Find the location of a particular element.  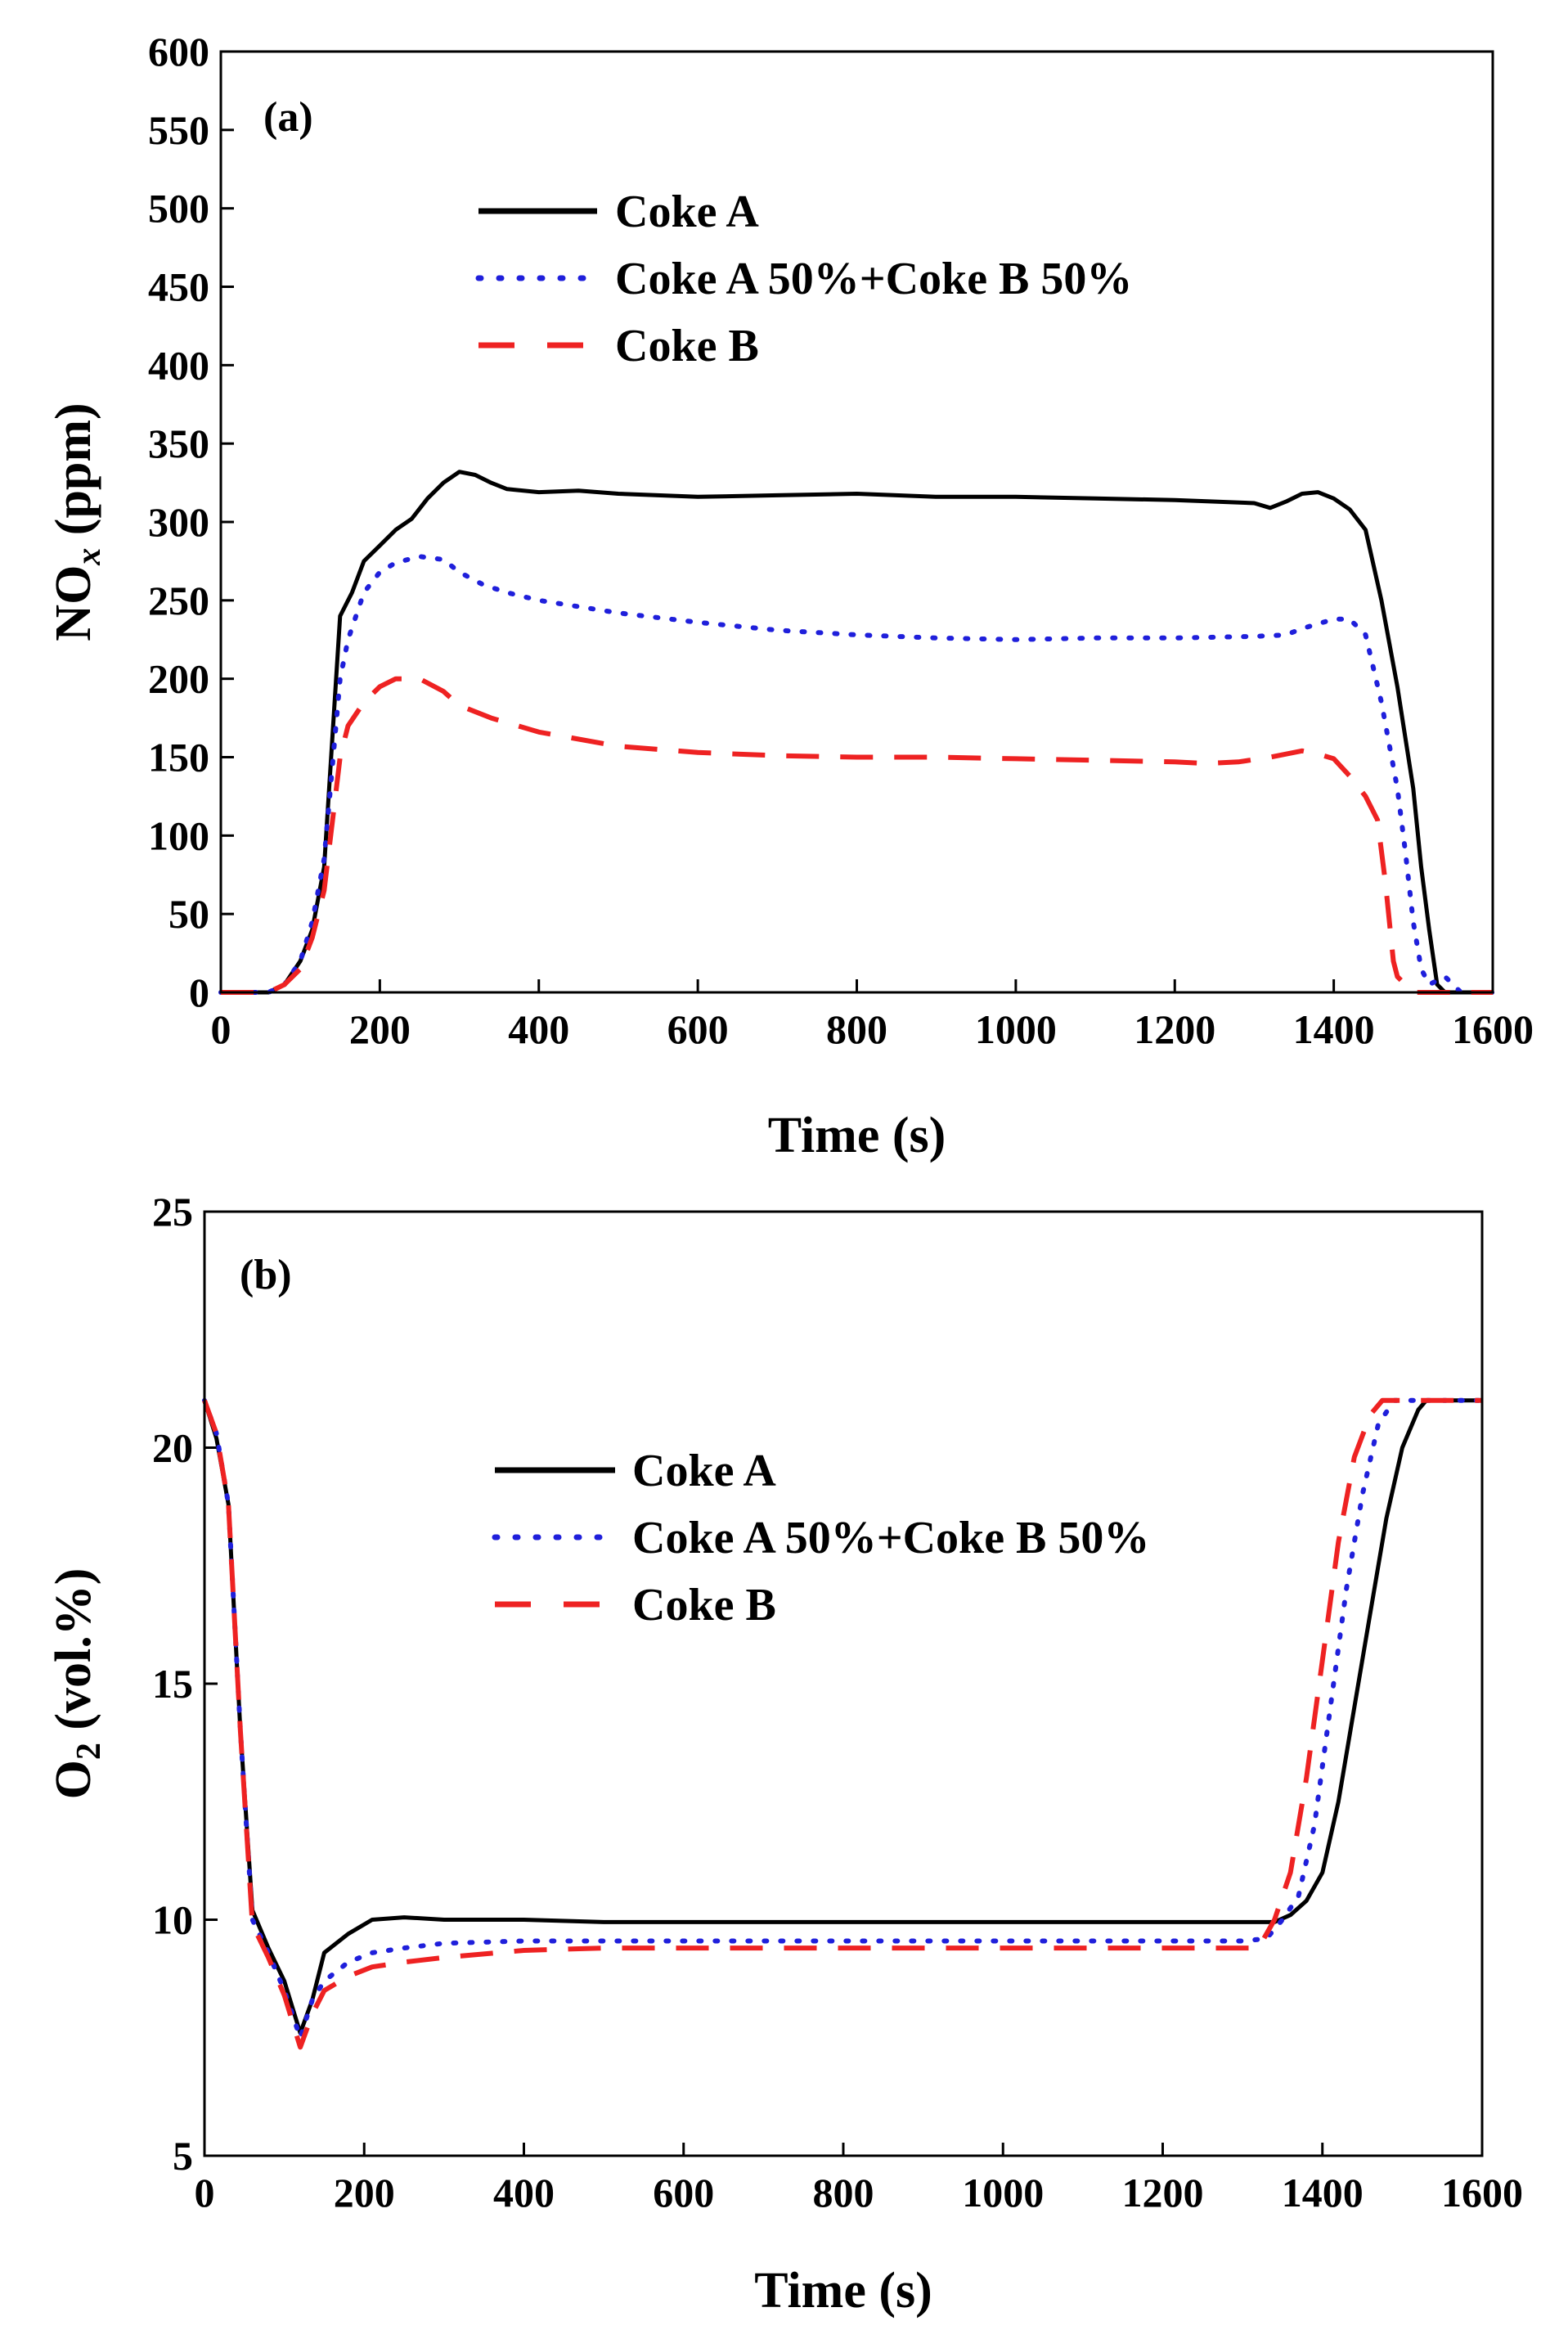

panel-b-x-tick-label: 200 is located at coordinates (364, 2192).